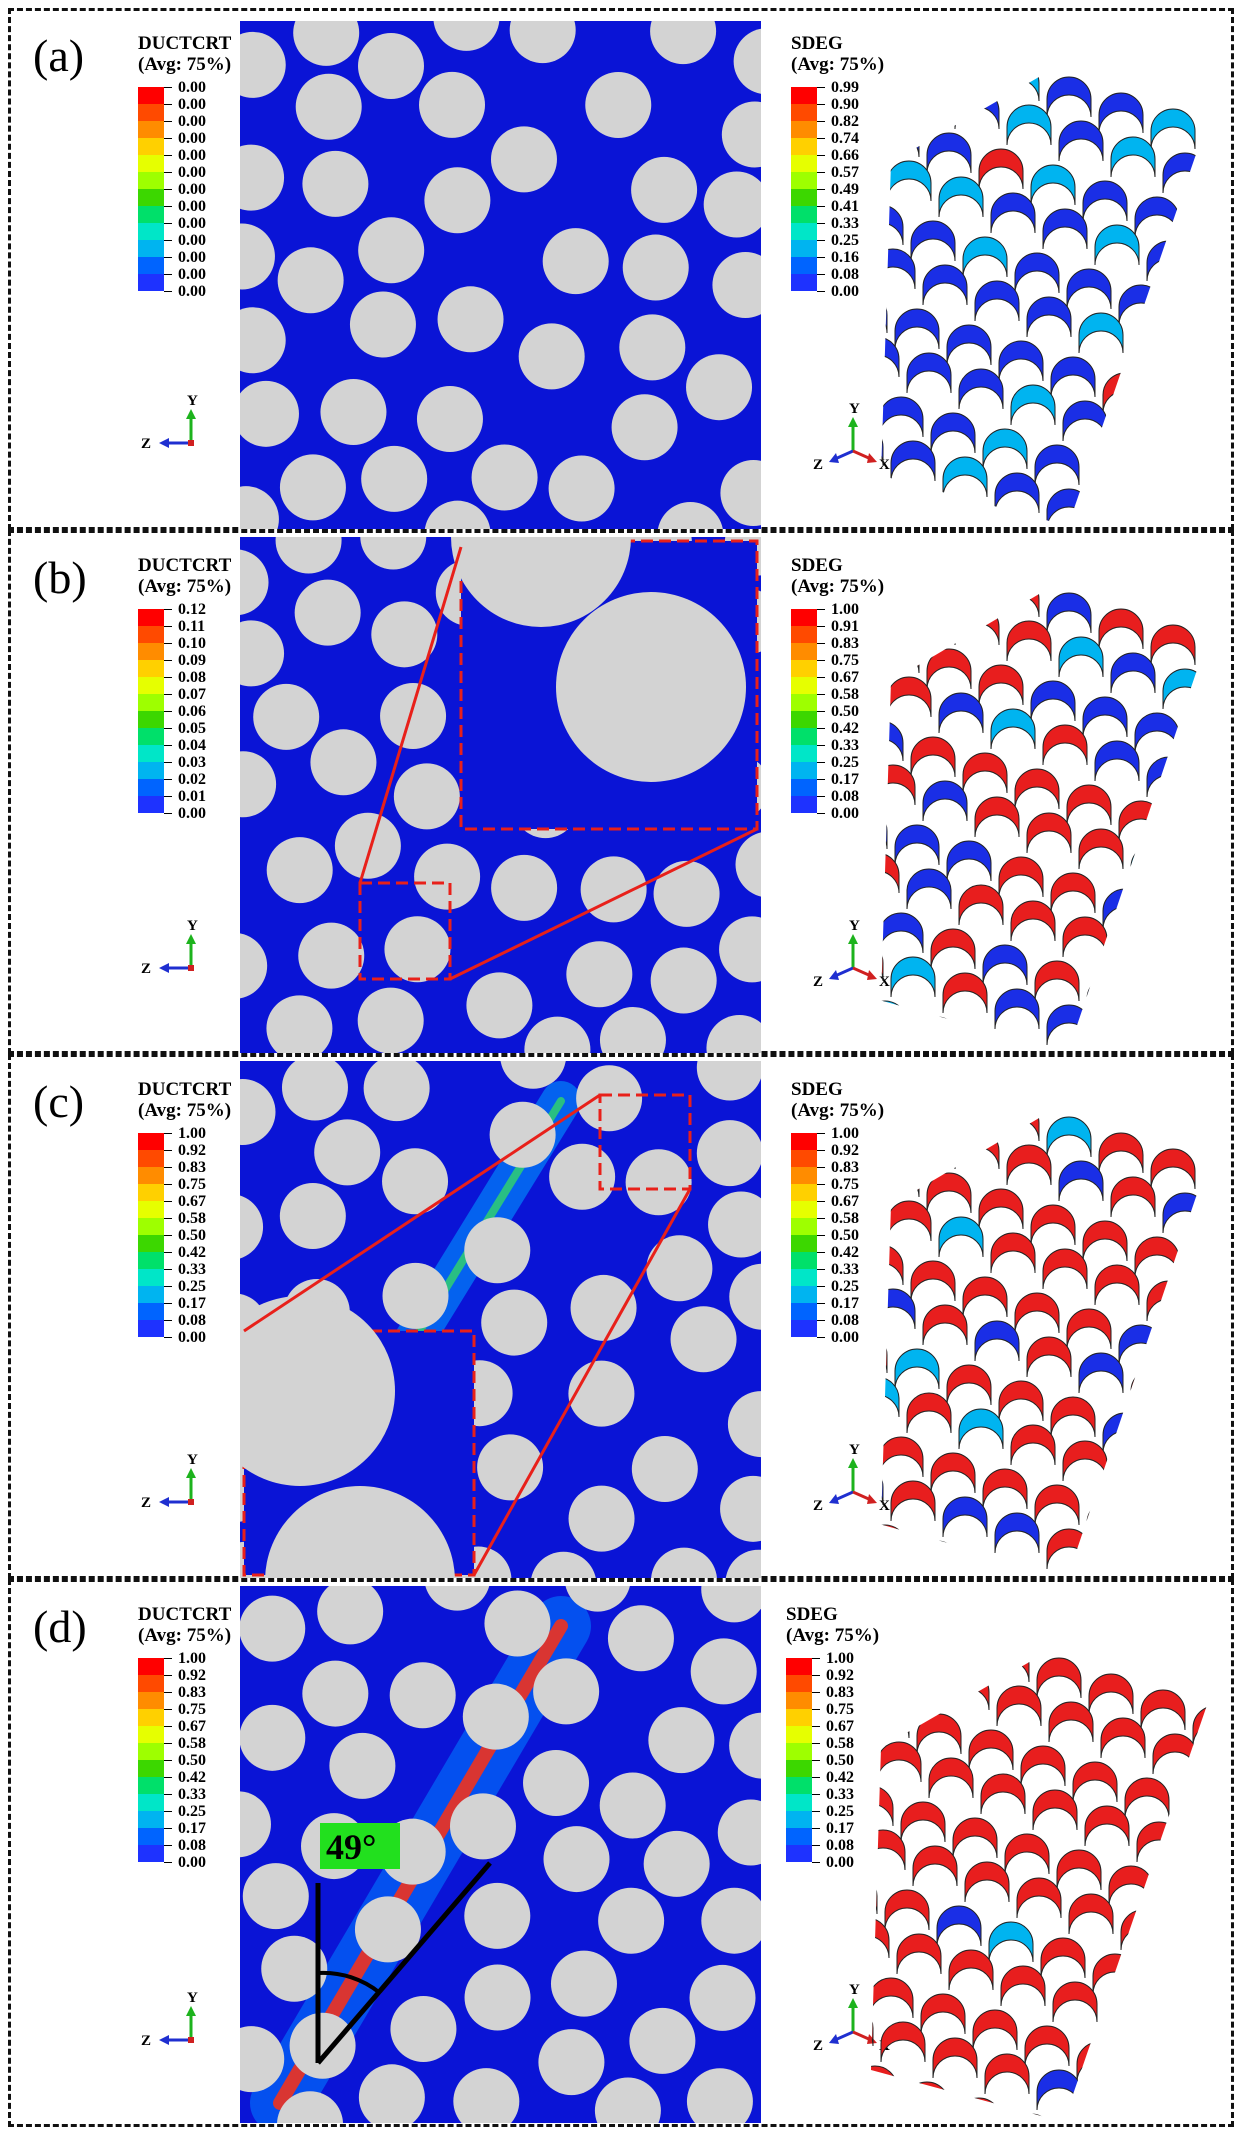 The width and height of the screenshot is (1245, 2134). What do you see at coordinates (818, 465) in the screenshot?
I see `axis-z-label: Z` at bounding box center [818, 465].